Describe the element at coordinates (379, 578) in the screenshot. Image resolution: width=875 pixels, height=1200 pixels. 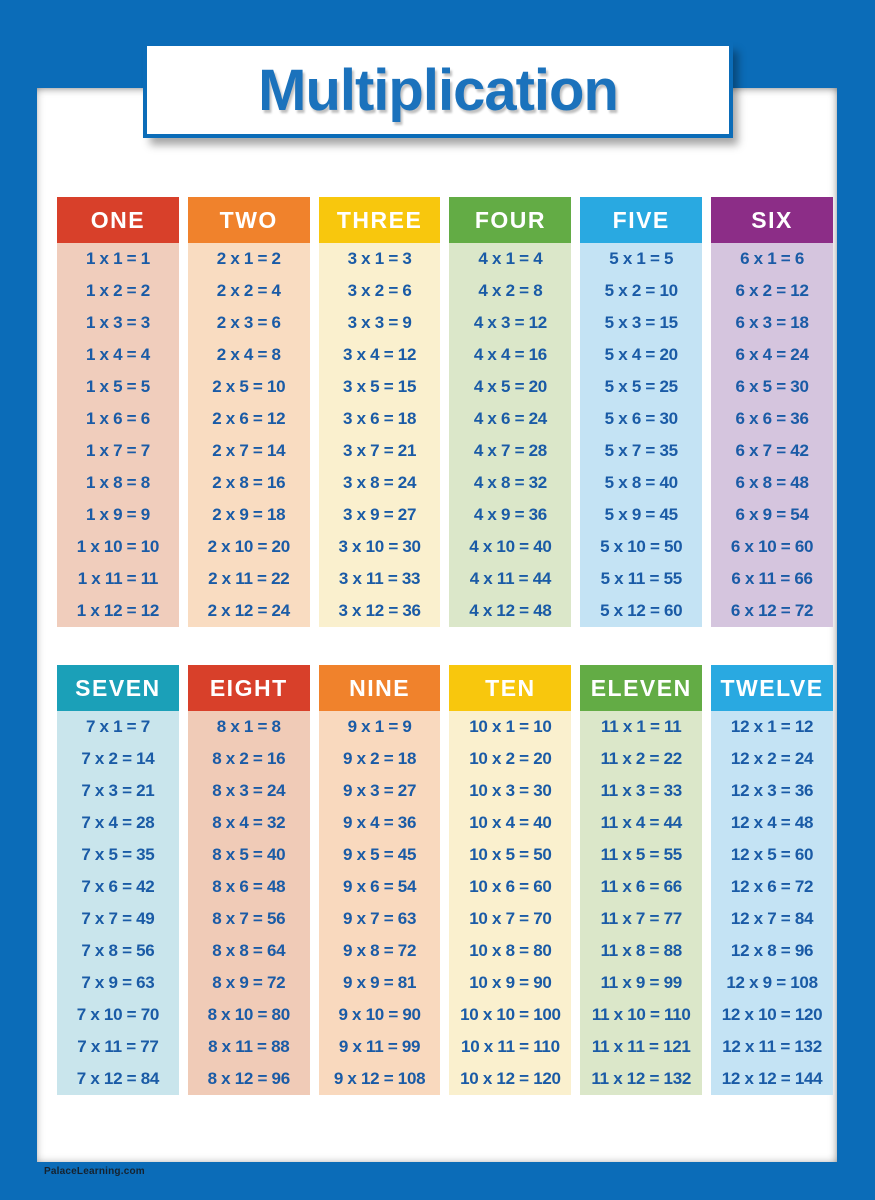
I see `fact-row: 3 x 11 = 33` at that location.